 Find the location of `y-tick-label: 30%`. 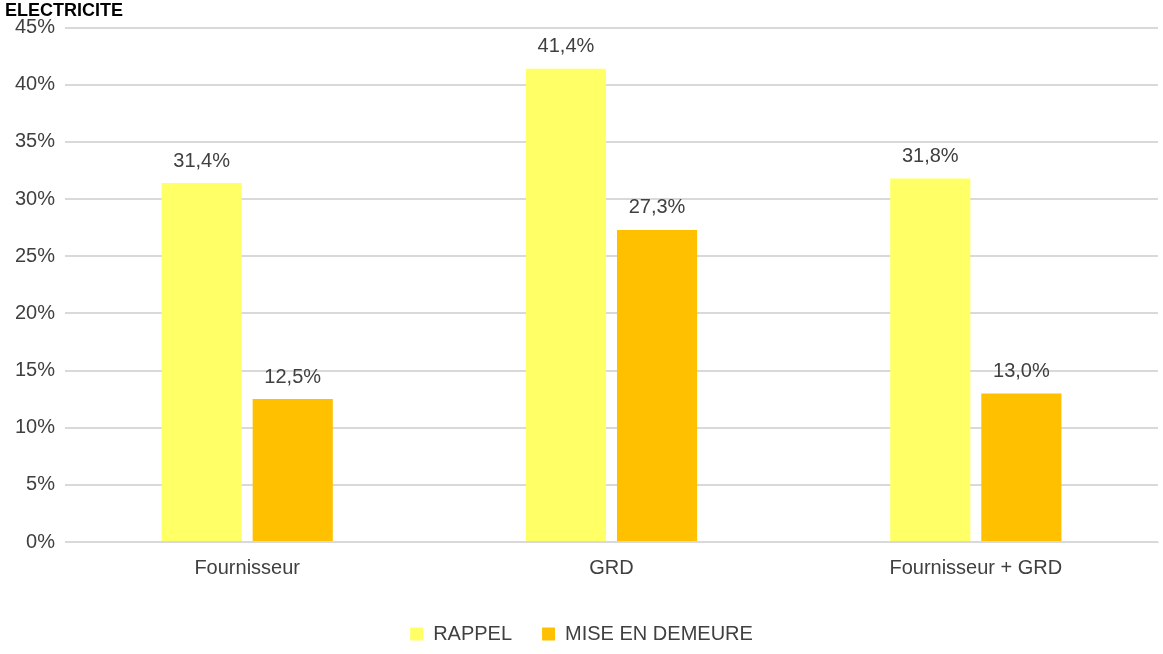

y-tick-label: 30% is located at coordinates (35, 197).